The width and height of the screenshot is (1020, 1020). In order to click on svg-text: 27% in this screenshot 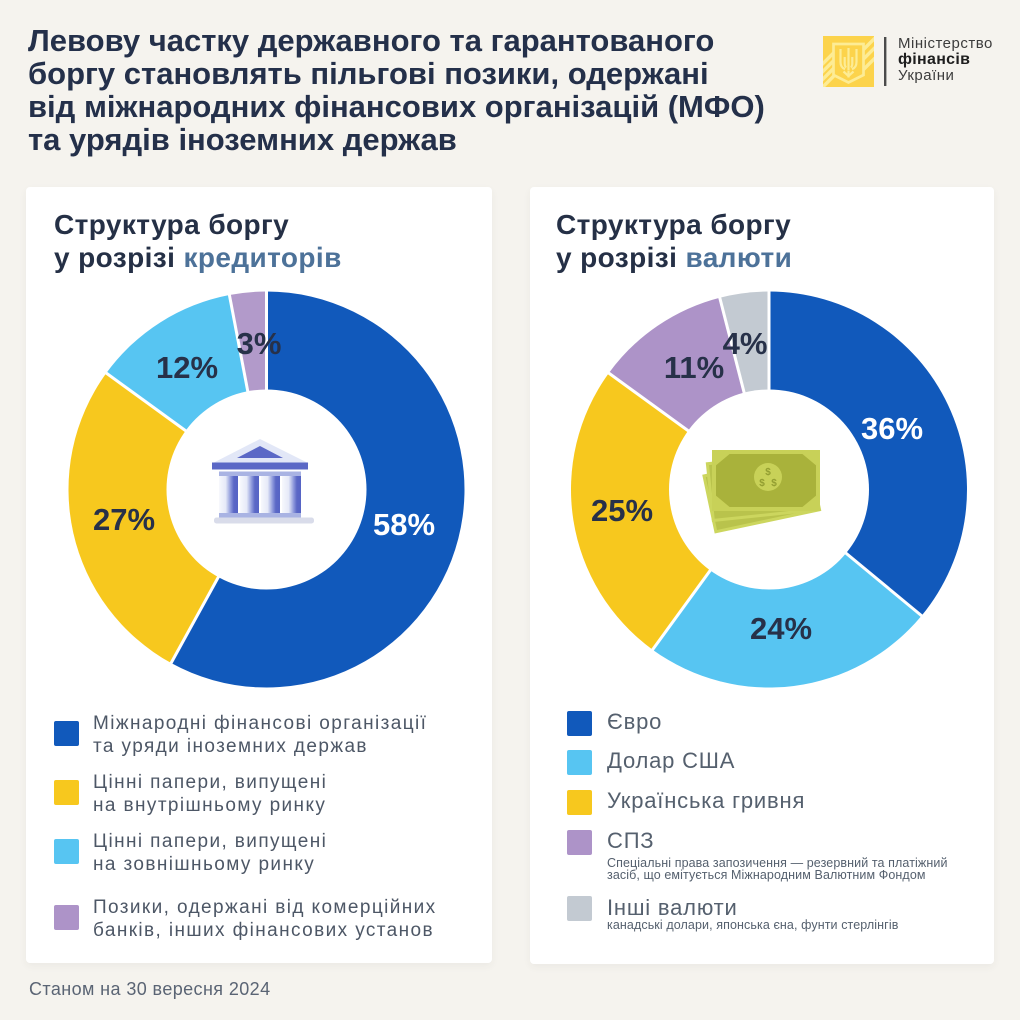, I will do `click(124, 519)`.